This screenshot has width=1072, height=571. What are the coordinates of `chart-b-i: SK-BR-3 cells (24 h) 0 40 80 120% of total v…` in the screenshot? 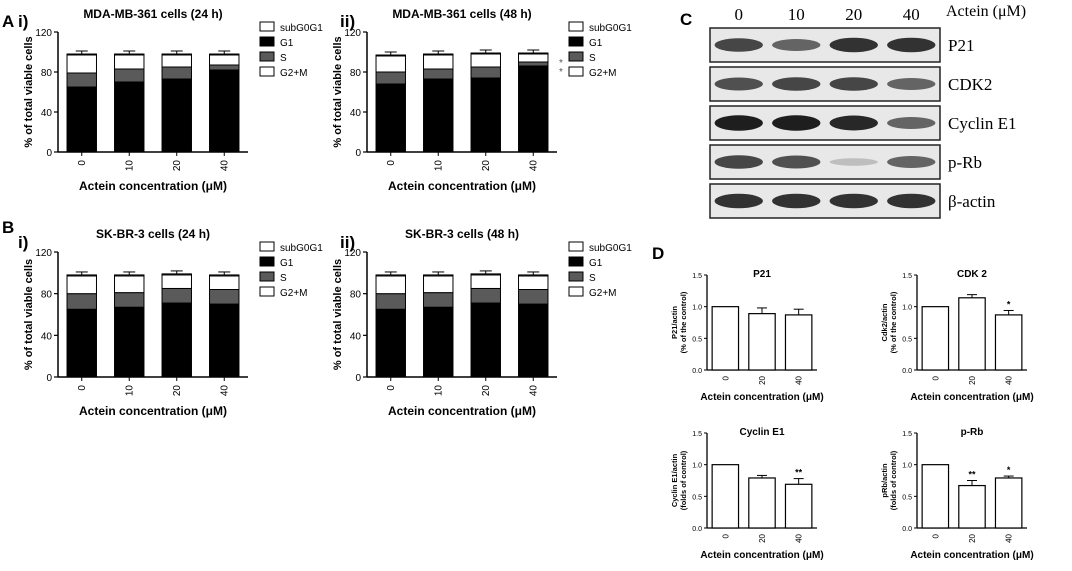 It's located at (173, 322).